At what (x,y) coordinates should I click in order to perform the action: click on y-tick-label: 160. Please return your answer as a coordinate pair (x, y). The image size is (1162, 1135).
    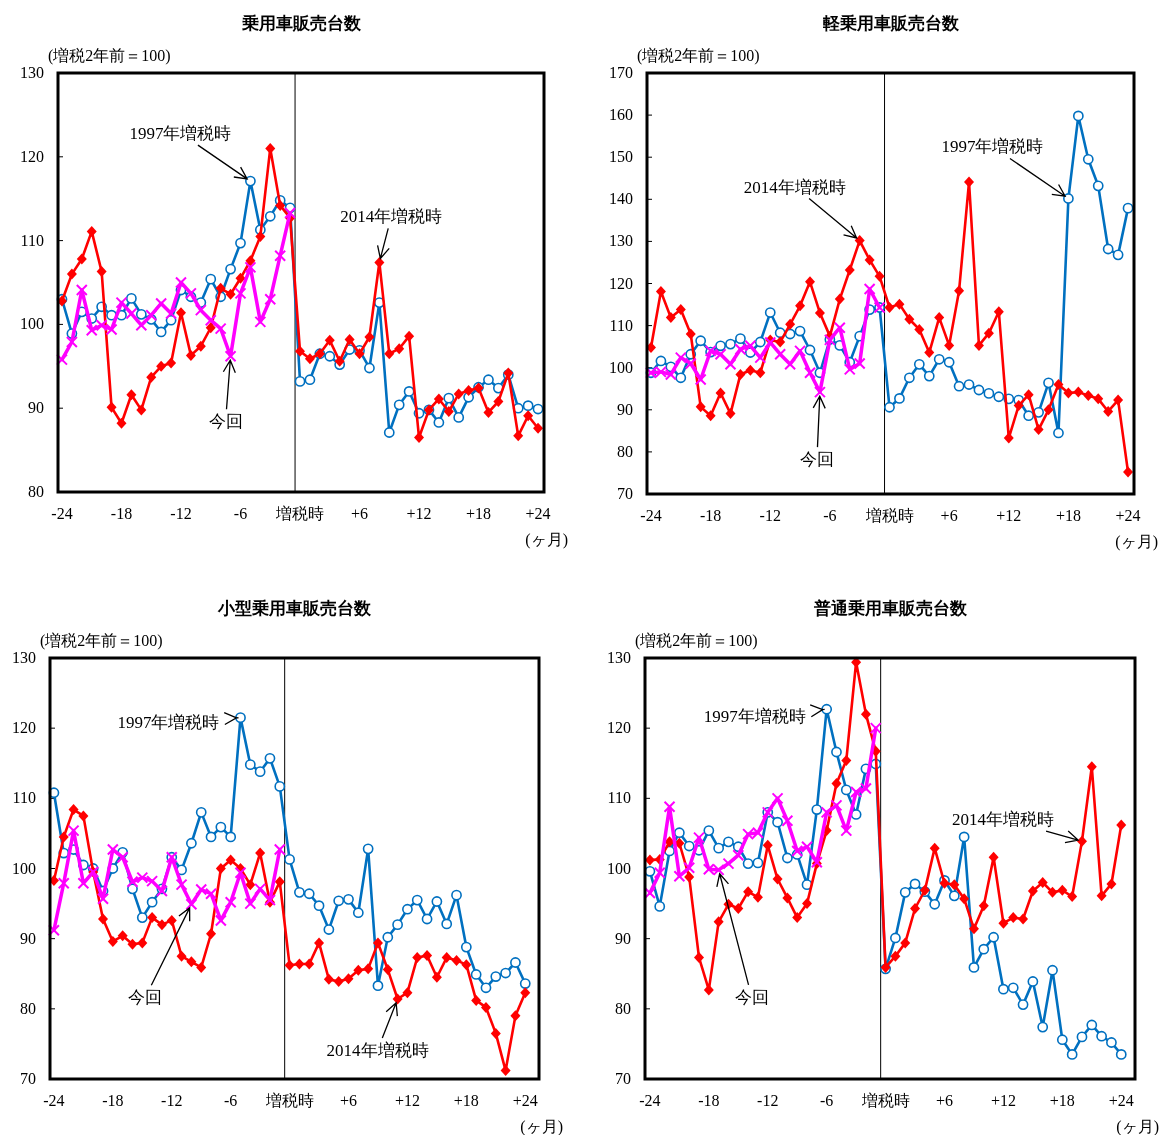
    Looking at the image, I should click on (621, 115).